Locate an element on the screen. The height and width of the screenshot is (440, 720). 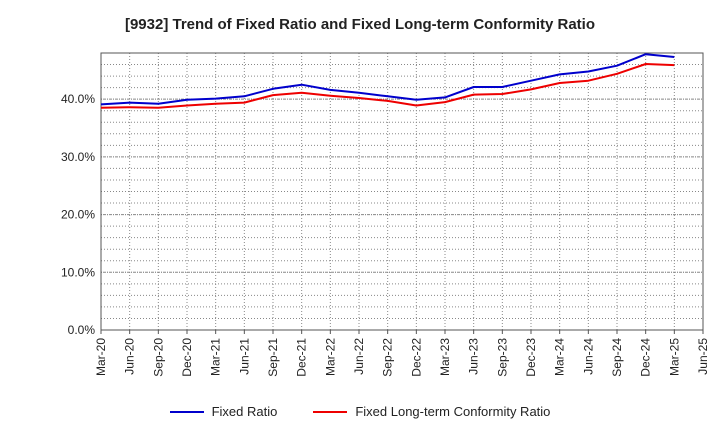
y-tick-label: 40.0% is located at coordinates (78, 99).